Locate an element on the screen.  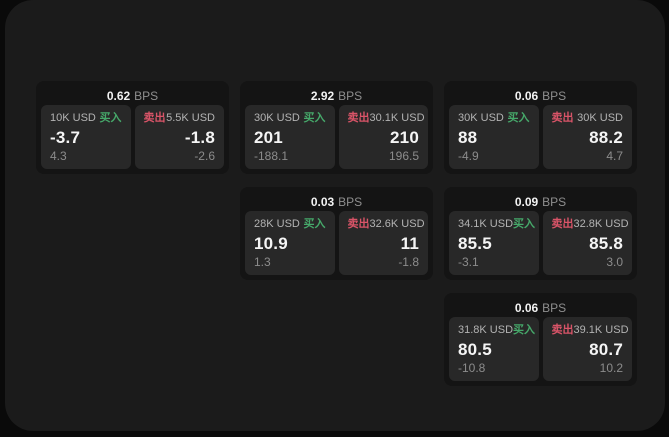
quote-panels: 28K USD 买入 10.9 1.3 卖出 32.6K USD 11 -1.8 is located at coordinates (336, 243).